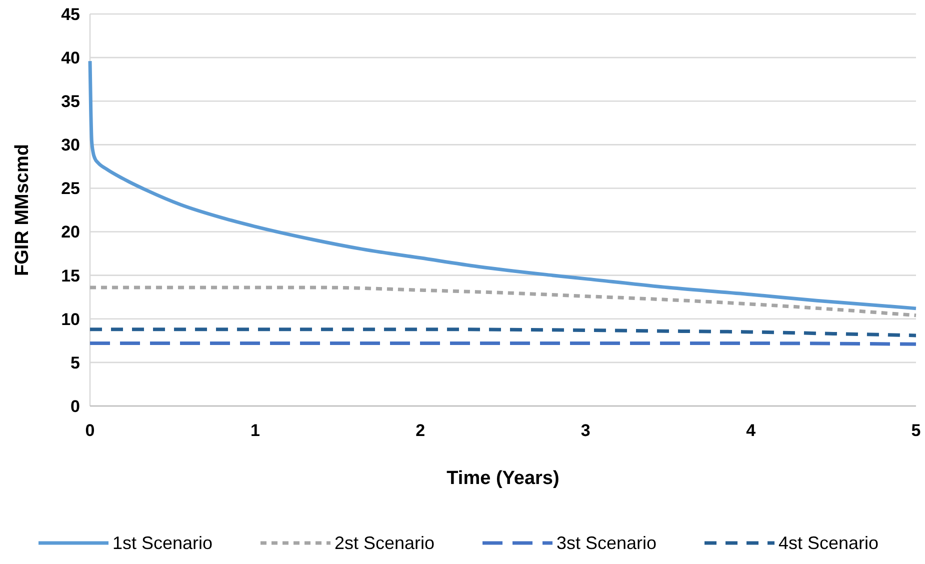 The width and height of the screenshot is (925, 564). I want to click on y-tick-label: 20, so click(70, 232).